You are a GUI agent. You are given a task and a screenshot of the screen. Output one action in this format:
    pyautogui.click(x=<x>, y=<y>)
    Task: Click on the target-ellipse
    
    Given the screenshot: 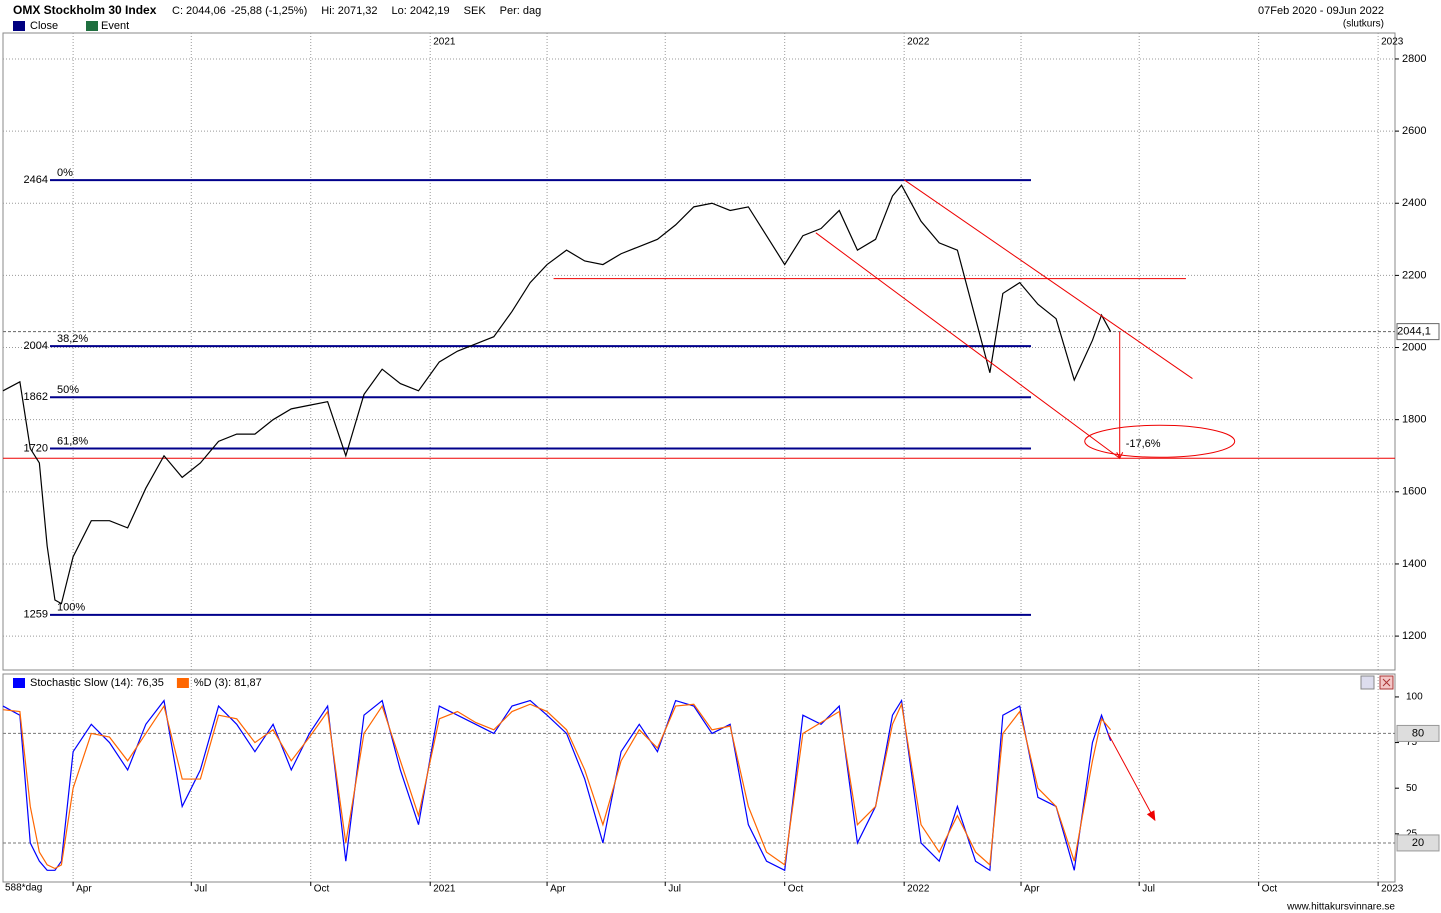 What is the action you would take?
    pyautogui.click(x=1160, y=441)
    